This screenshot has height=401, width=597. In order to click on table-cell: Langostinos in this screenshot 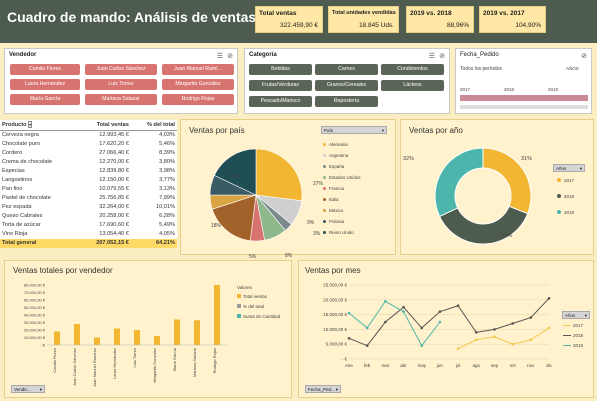, I will do `click(17, 180)`.